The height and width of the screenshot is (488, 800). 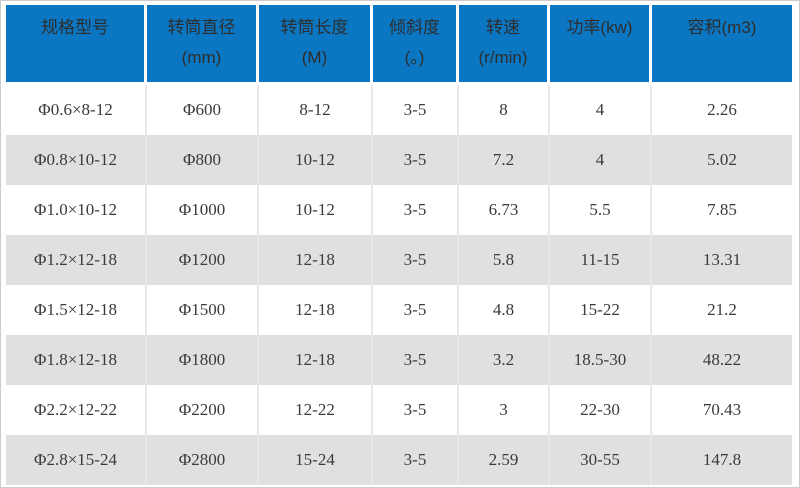 What do you see at coordinates (504, 360) in the screenshot?
I see `table-cell: 3.2` at bounding box center [504, 360].